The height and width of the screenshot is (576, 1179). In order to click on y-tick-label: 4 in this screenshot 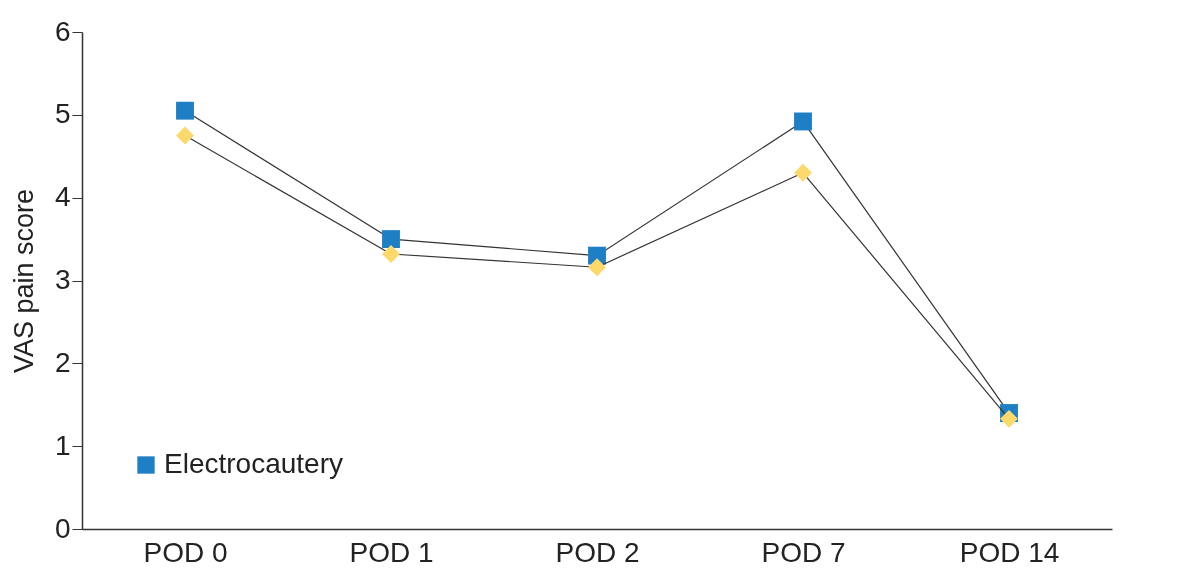, I will do `click(62, 197)`.